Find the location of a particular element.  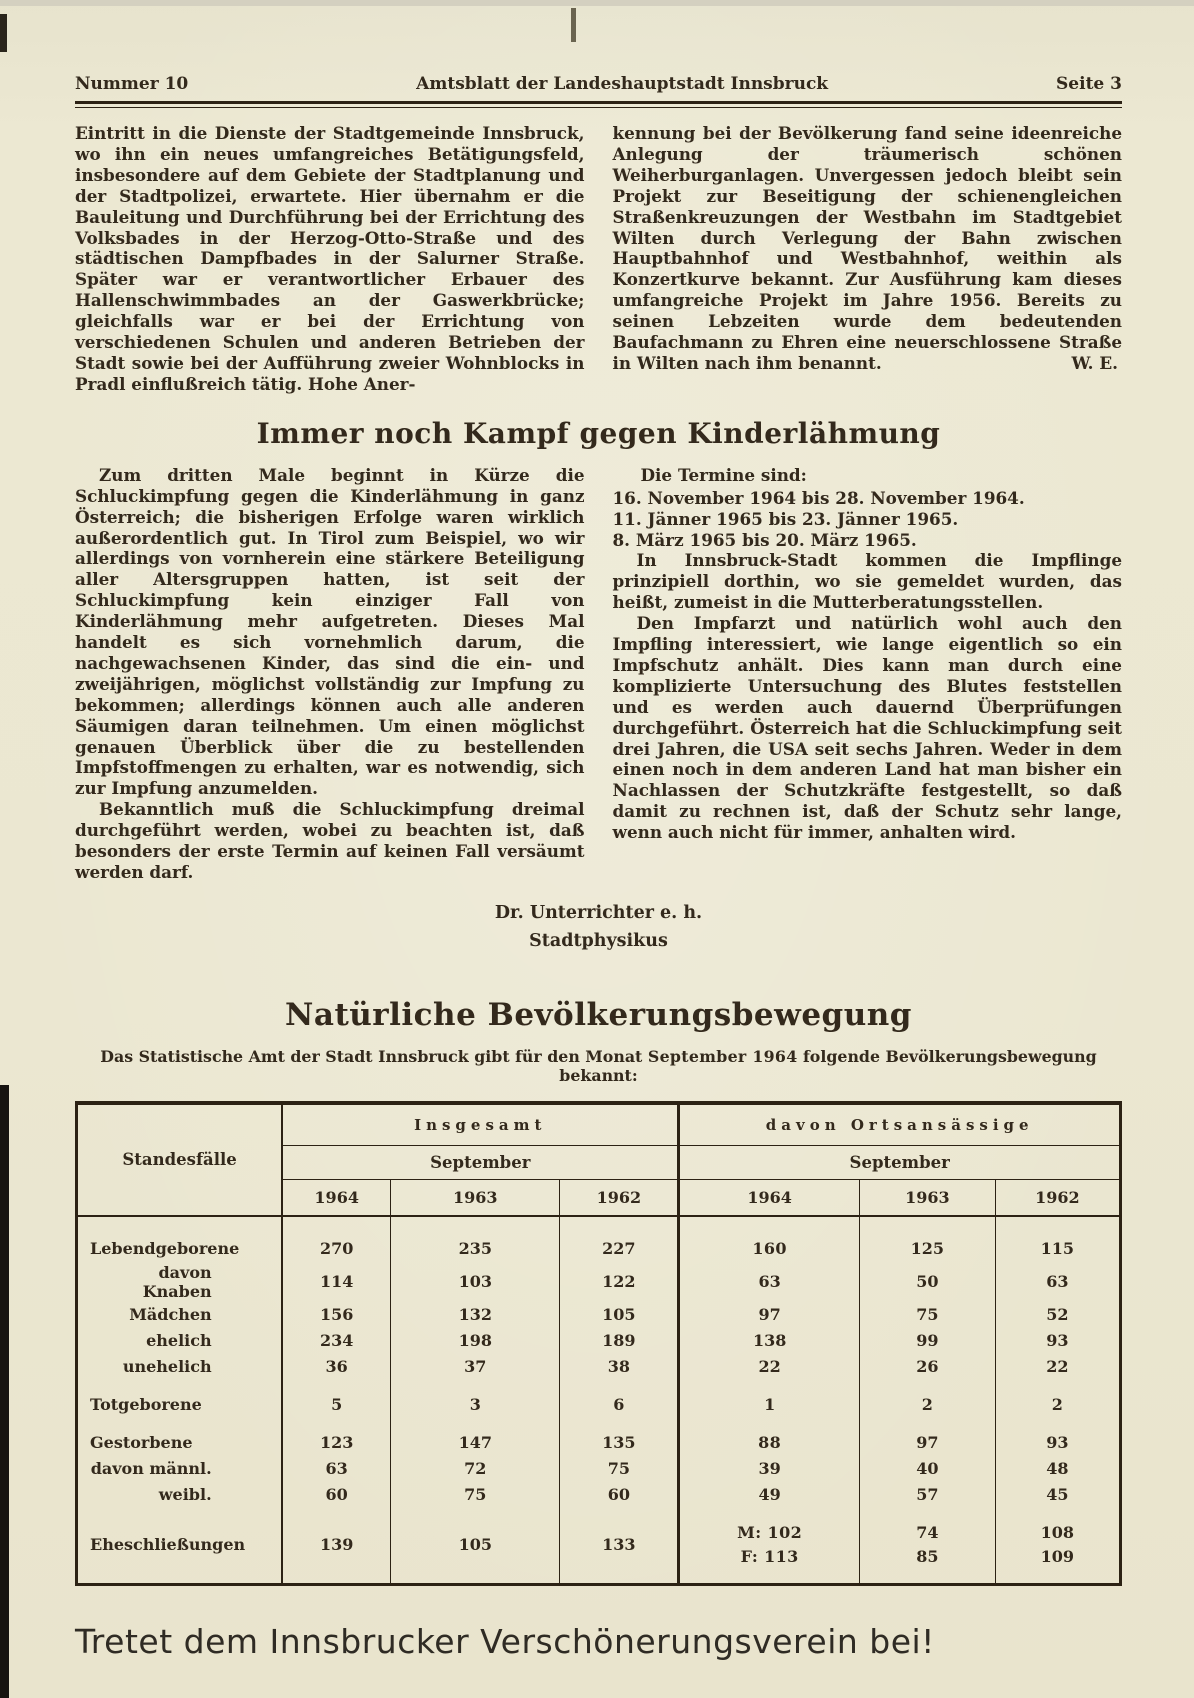

table-cell: 99 is located at coordinates (927, 1340).